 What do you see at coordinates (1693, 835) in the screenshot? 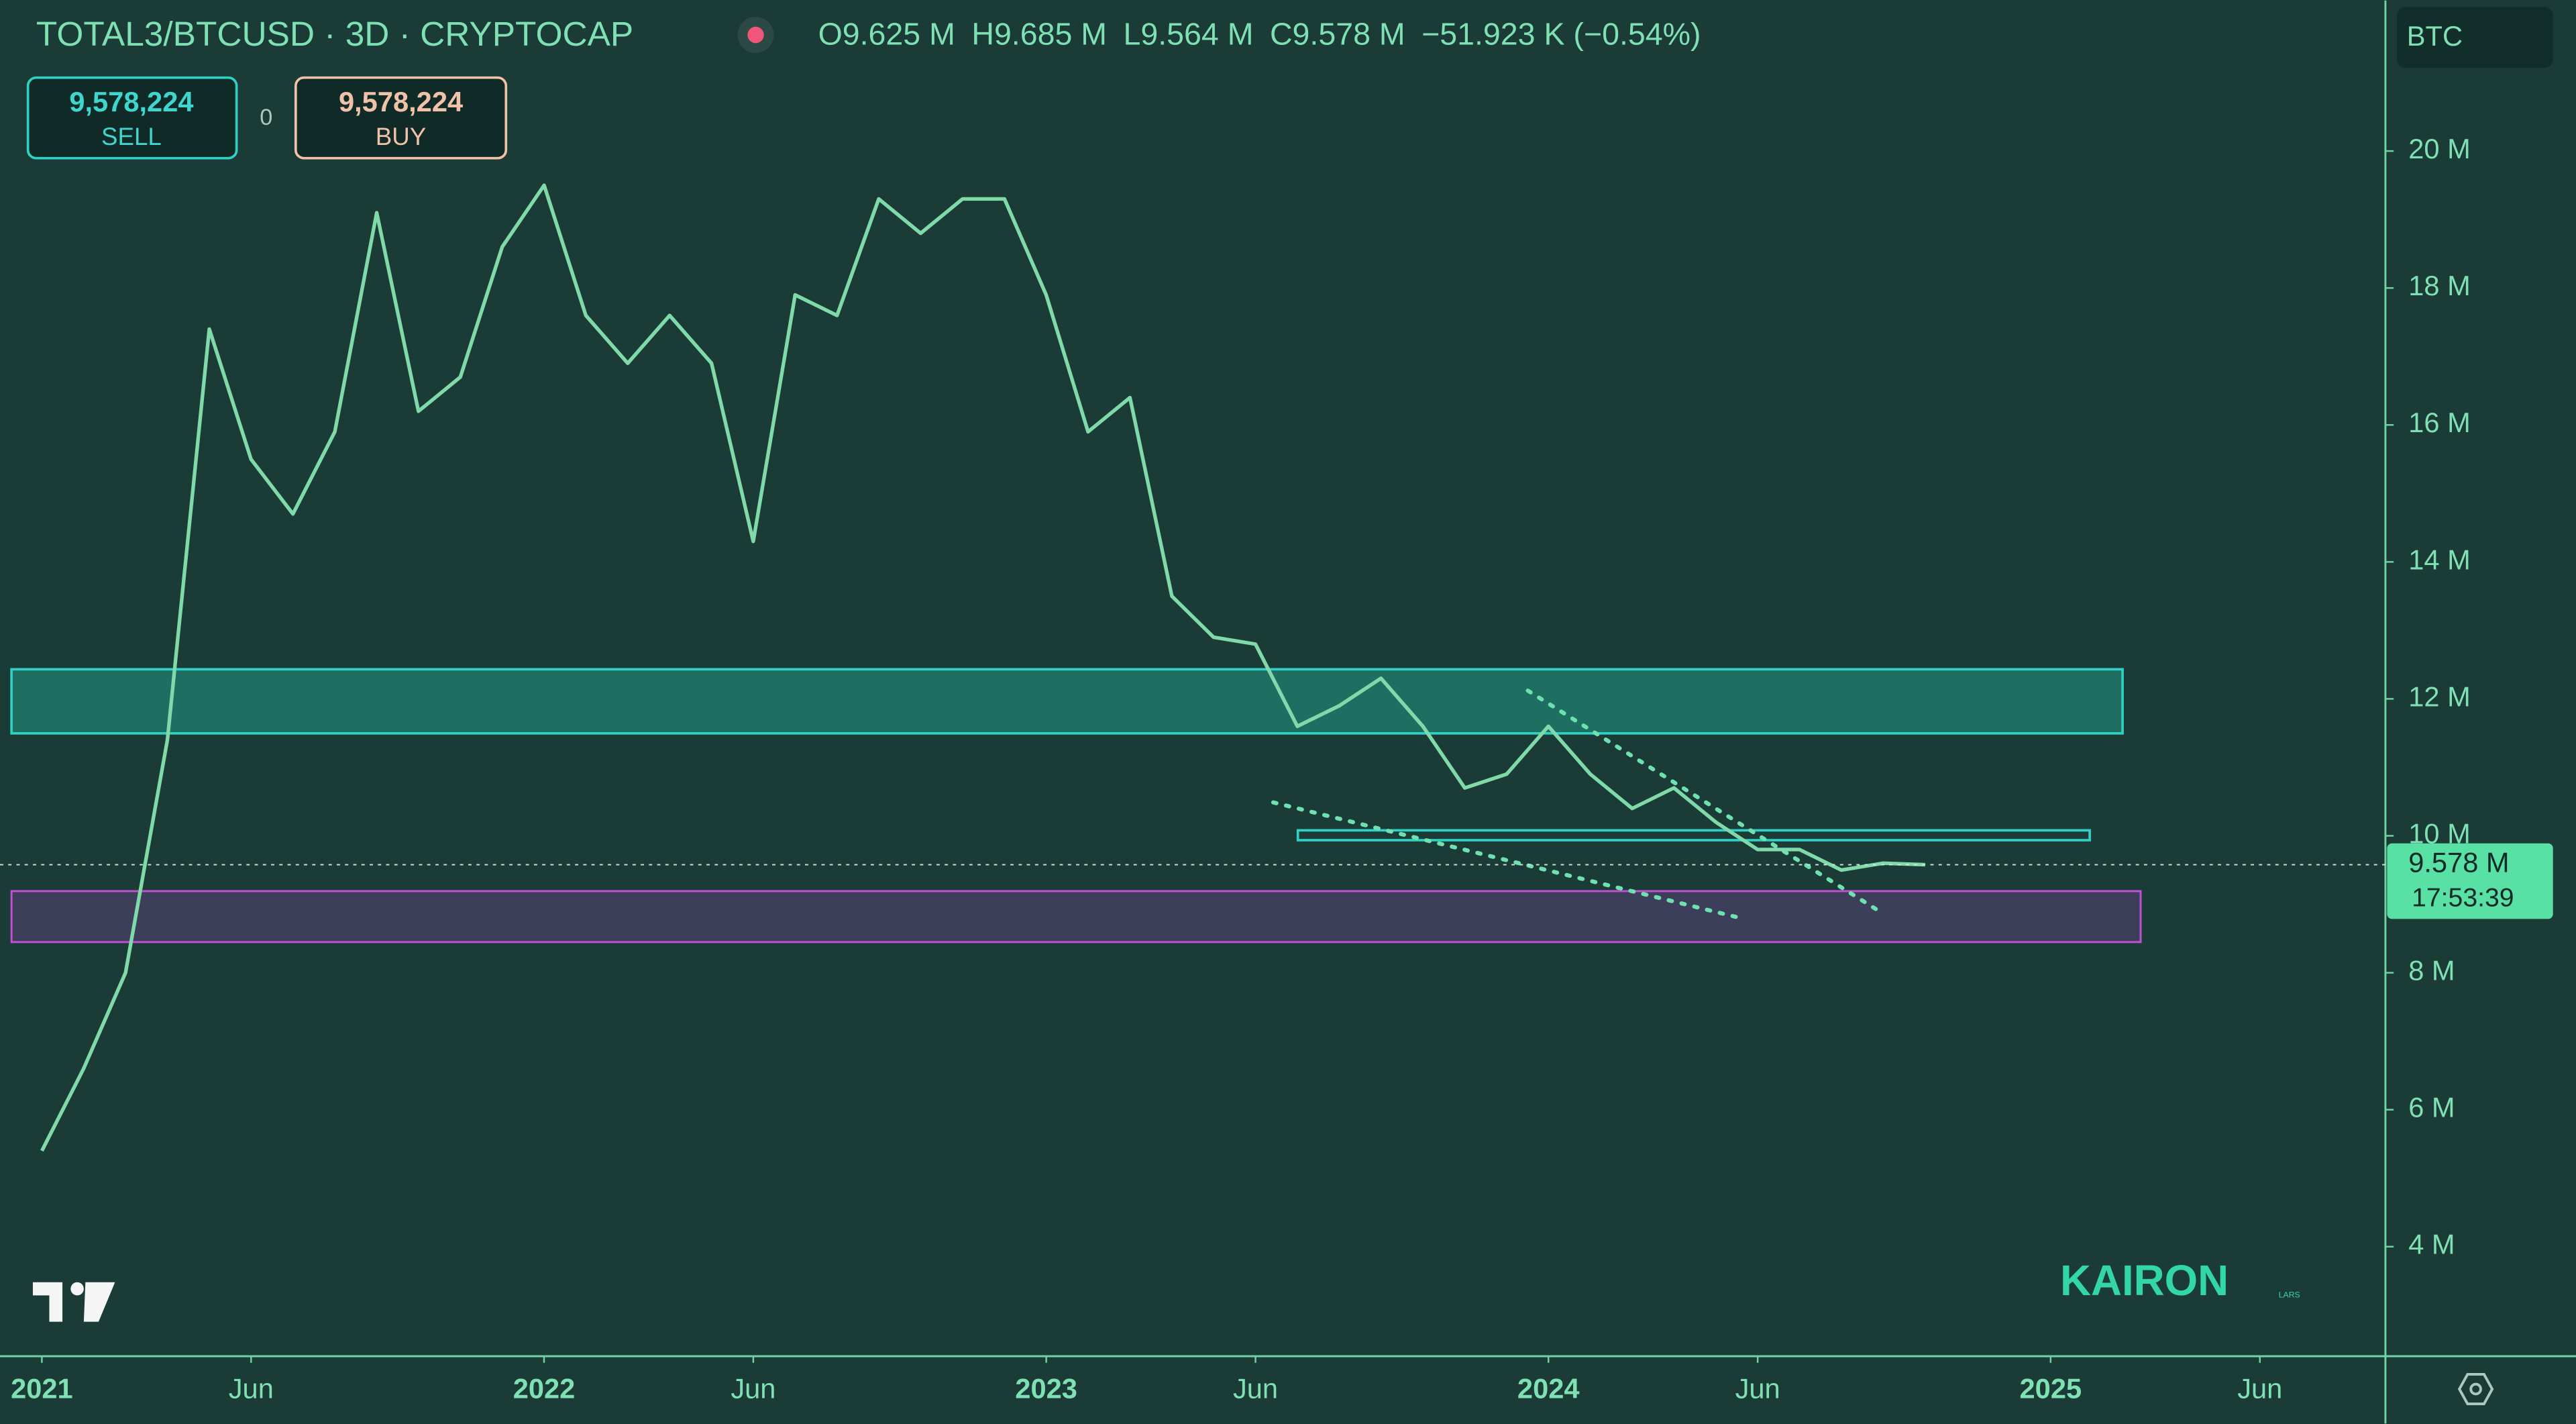
I see `range-box` at bounding box center [1693, 835].